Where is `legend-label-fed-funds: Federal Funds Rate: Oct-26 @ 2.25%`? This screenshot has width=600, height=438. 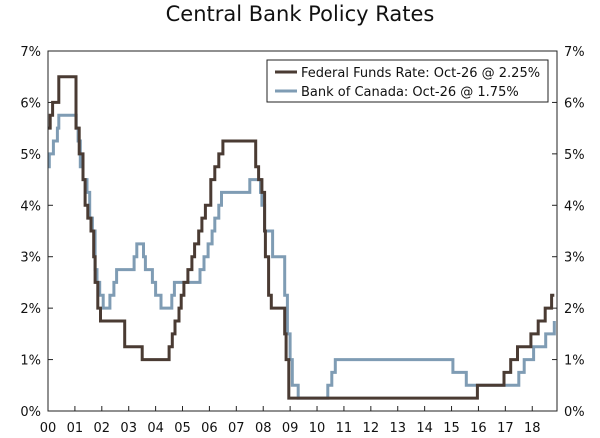 legend-label-fed-funds: Federal Funds Rate: Oct-26 @ 2.25% is located at coordinates (420, 73).